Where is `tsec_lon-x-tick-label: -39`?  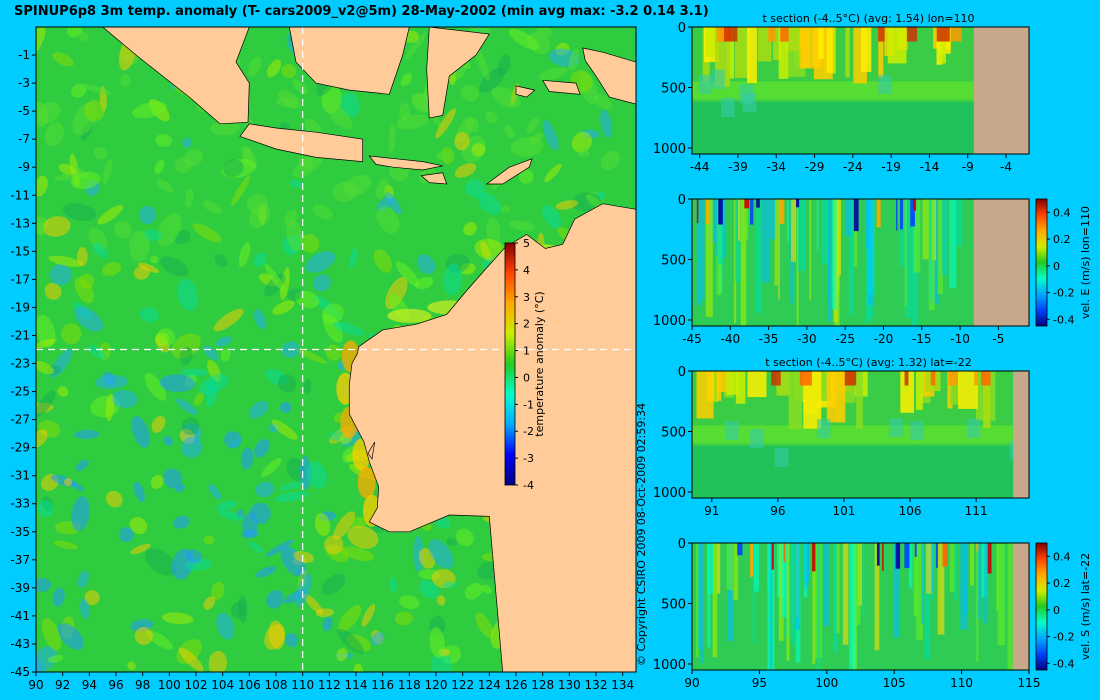 tsec_lon-x-tick-label: -39 is located at coordinates (738, 167).